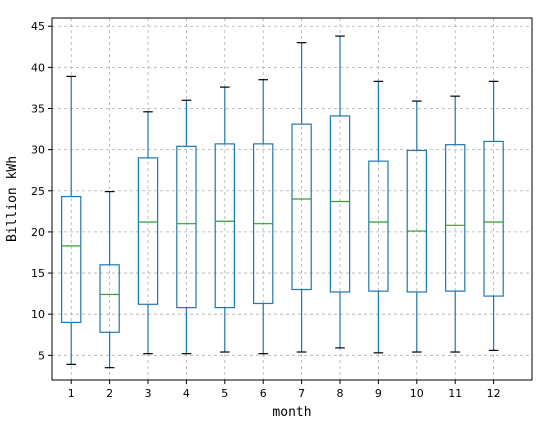 The height and width of the screenshot is (427, 550). What do you see at coordinates (148, 393) in the screenshot?
I see `x-tick-label: 3` at bounding box center [148, 393].